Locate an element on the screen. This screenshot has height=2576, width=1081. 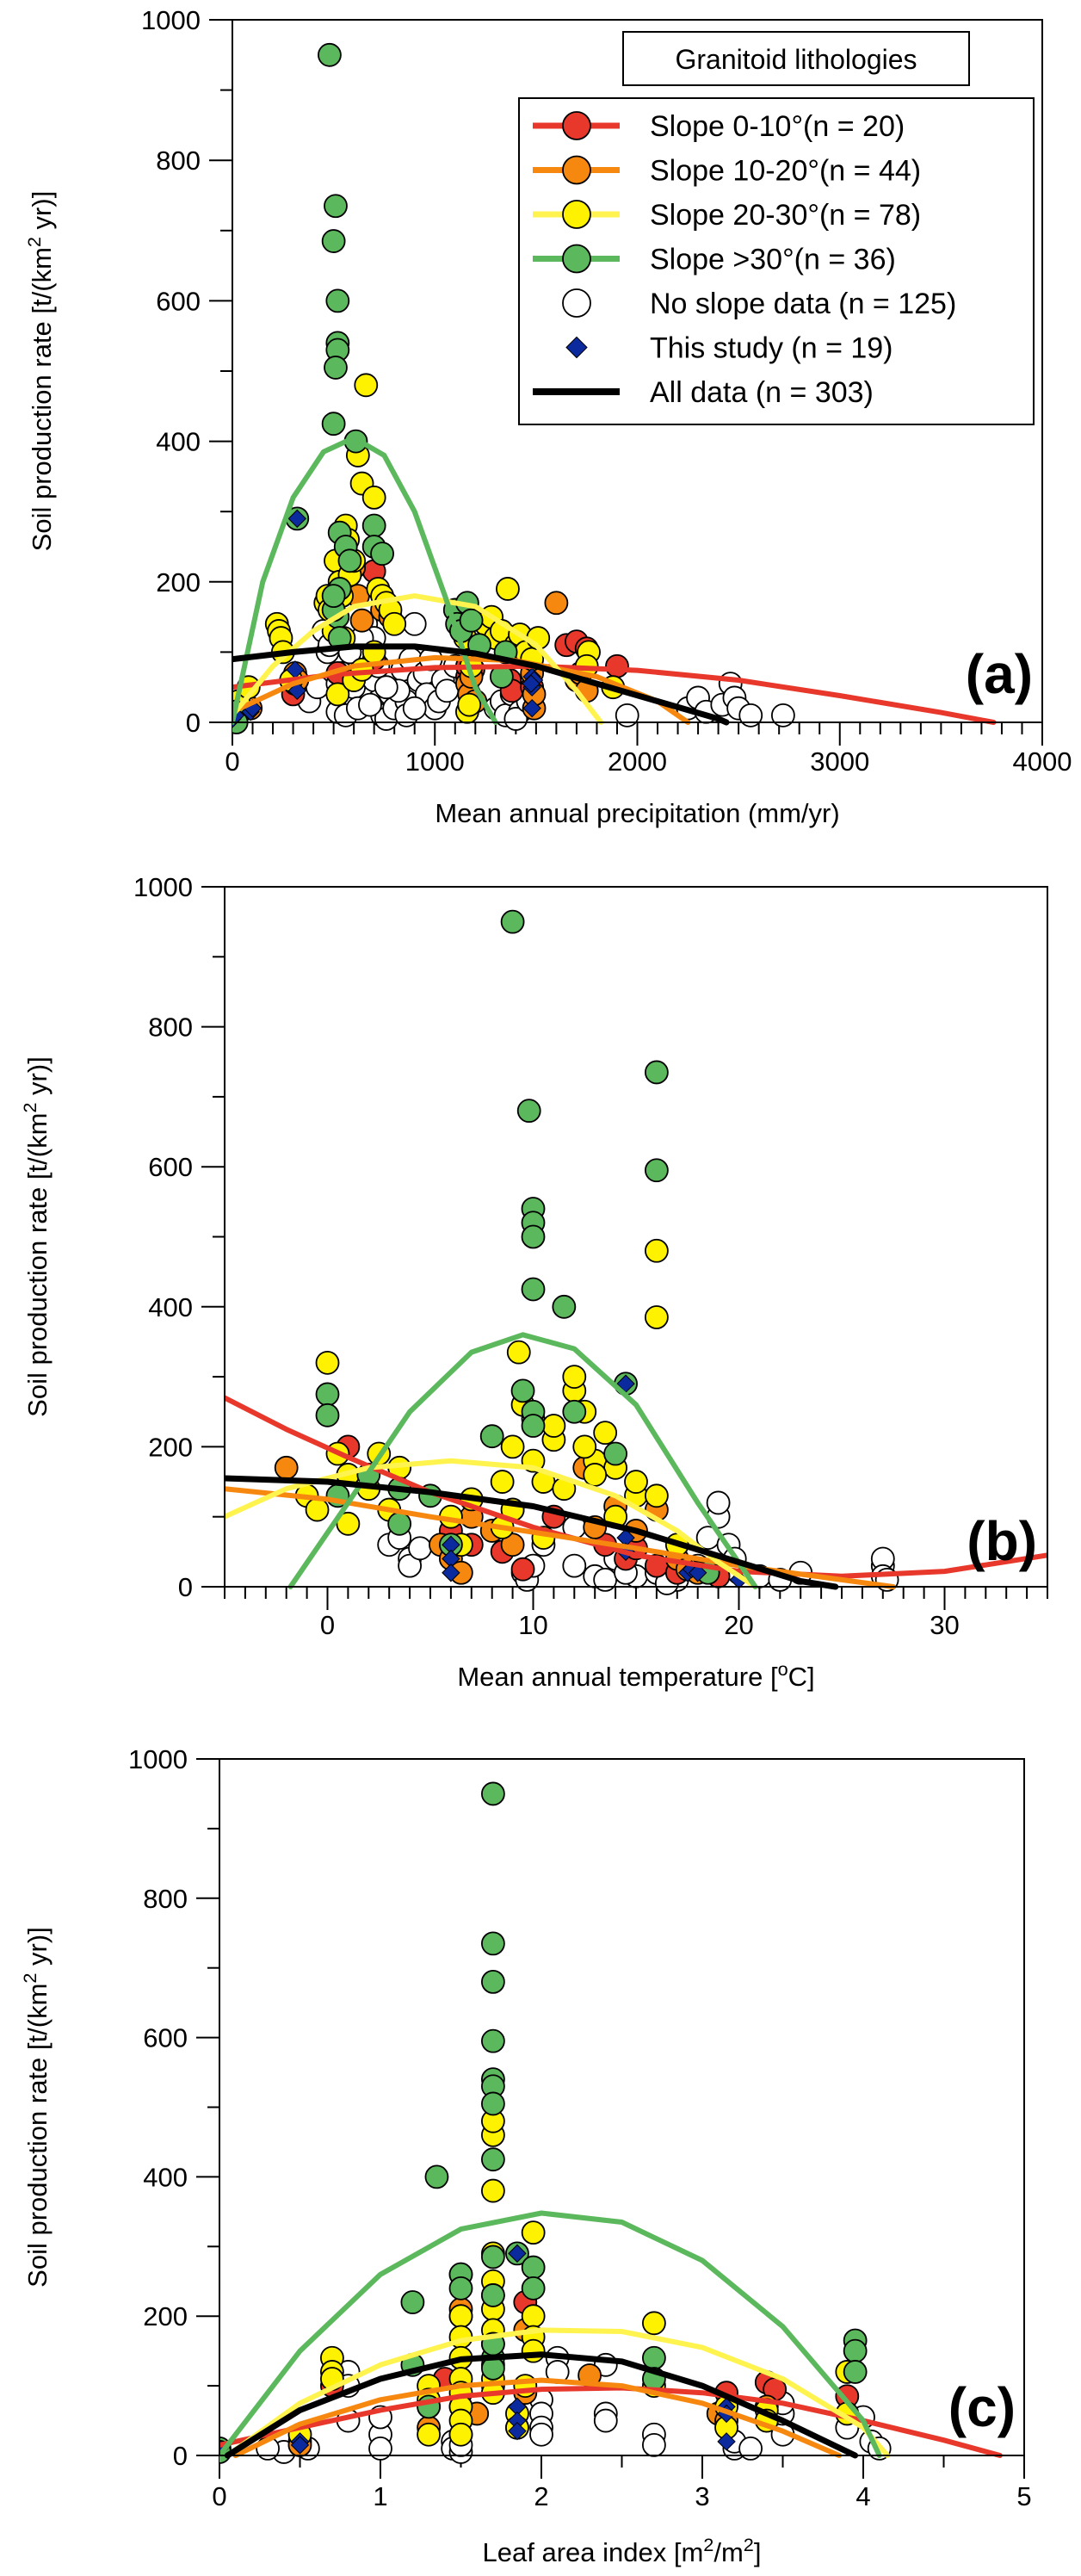
x-tick-label-part: 2000 is located at coordinates (637, 761).